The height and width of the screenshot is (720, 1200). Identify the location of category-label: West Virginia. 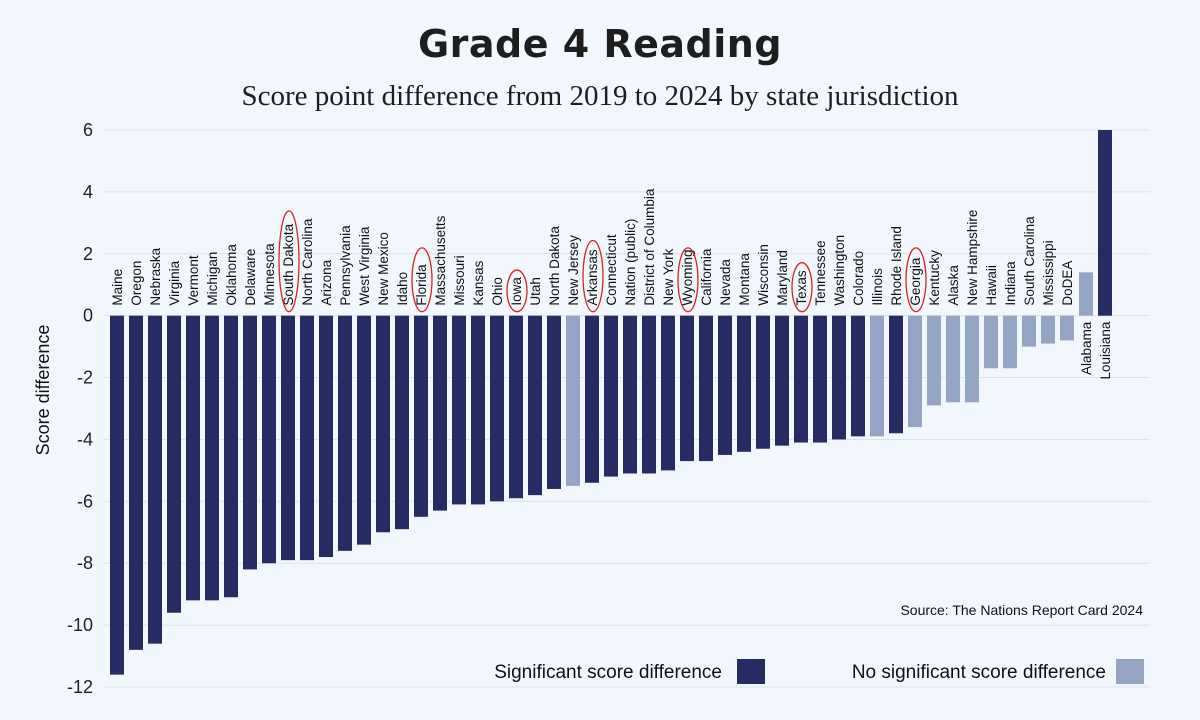
(364, 266).